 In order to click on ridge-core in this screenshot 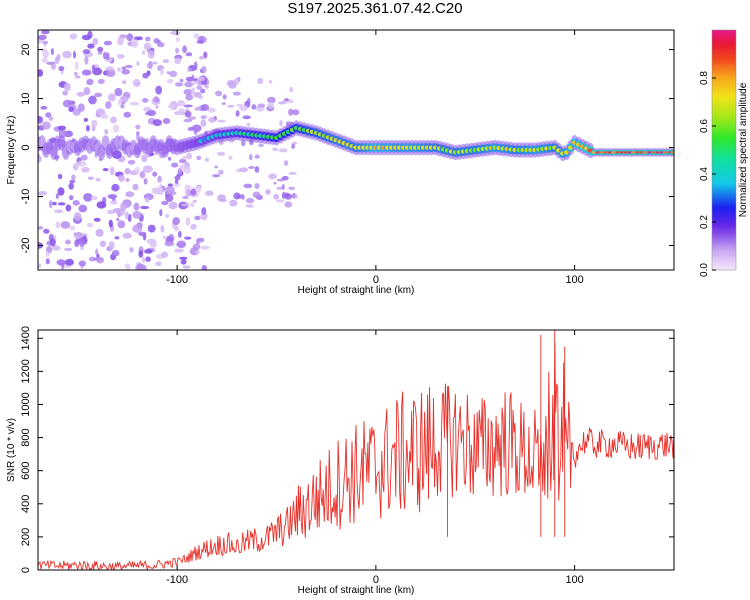, I will do `click(672, 152)`.